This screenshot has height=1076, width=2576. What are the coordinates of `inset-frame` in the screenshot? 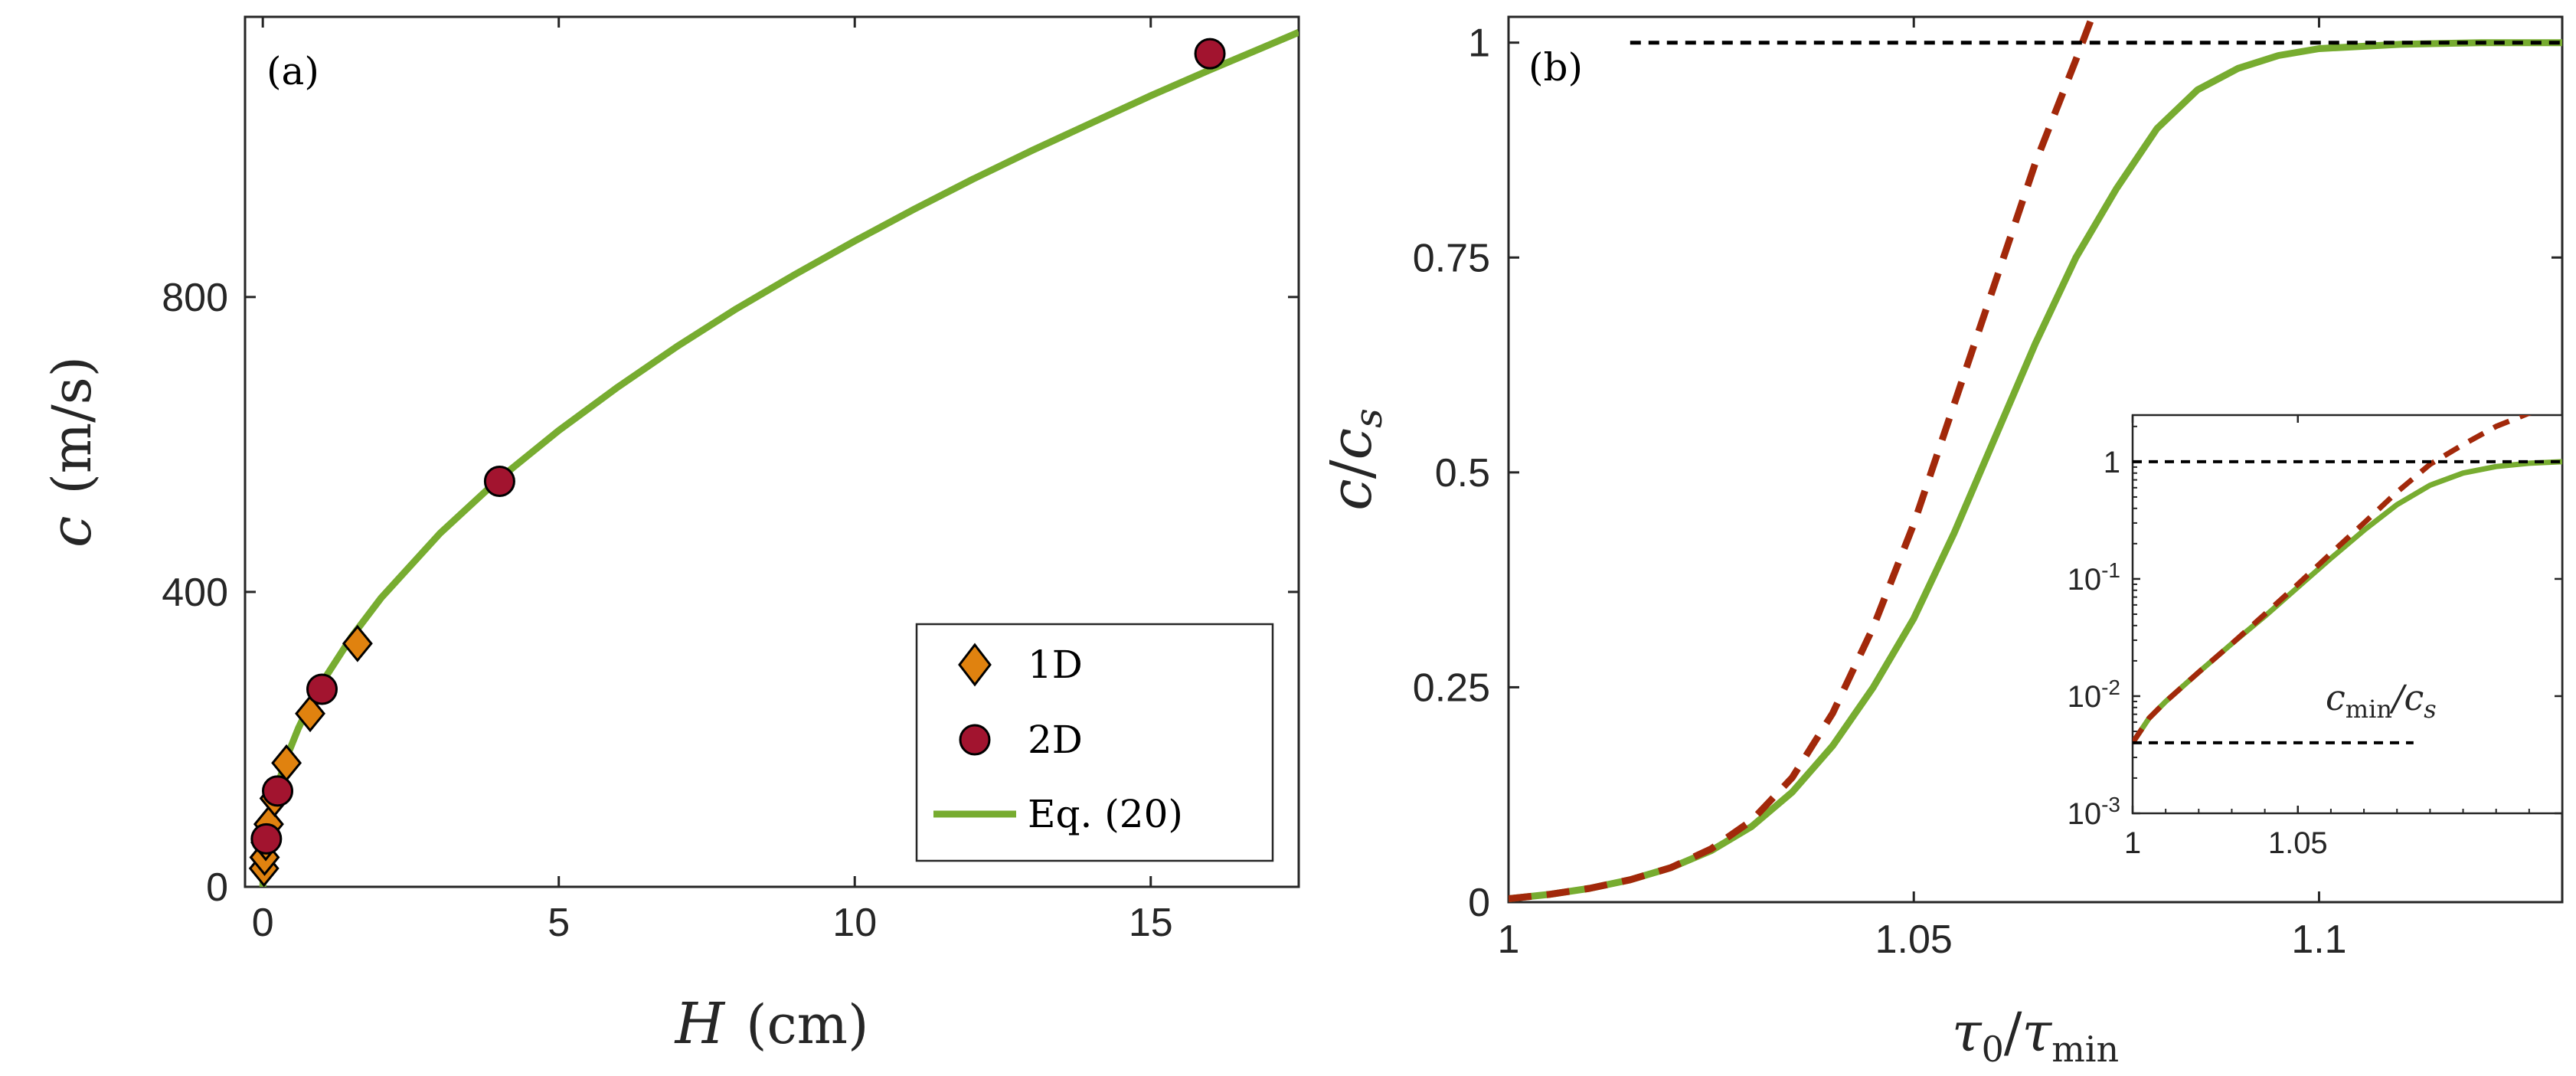 It's located at (2347, 614).